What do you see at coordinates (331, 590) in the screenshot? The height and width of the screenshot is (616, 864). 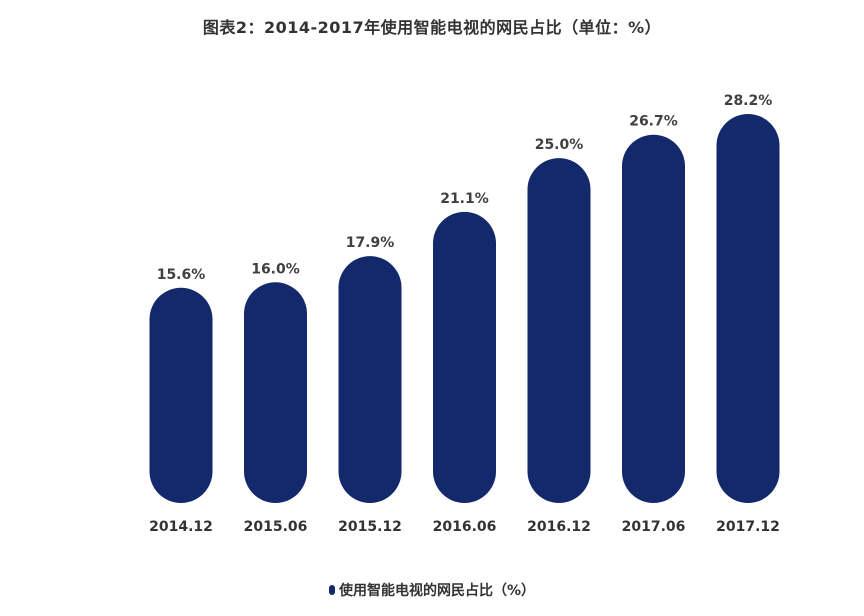 I see `legend-swatch` at bounding box center [331, 590].